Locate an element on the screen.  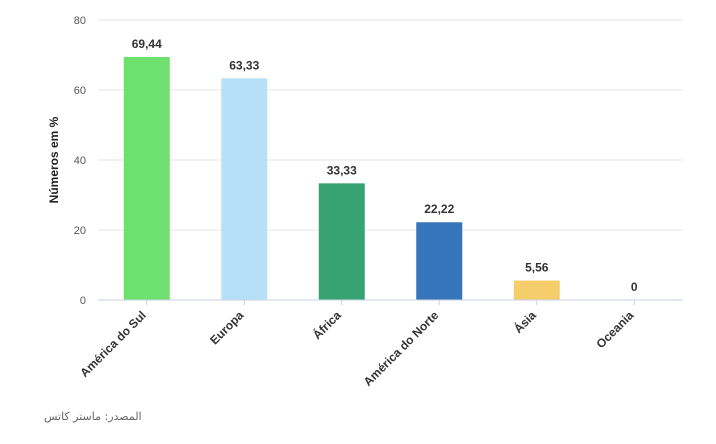
y-axis-ticks: 0 20 40 60 80 is located at coordinates (80, 161).